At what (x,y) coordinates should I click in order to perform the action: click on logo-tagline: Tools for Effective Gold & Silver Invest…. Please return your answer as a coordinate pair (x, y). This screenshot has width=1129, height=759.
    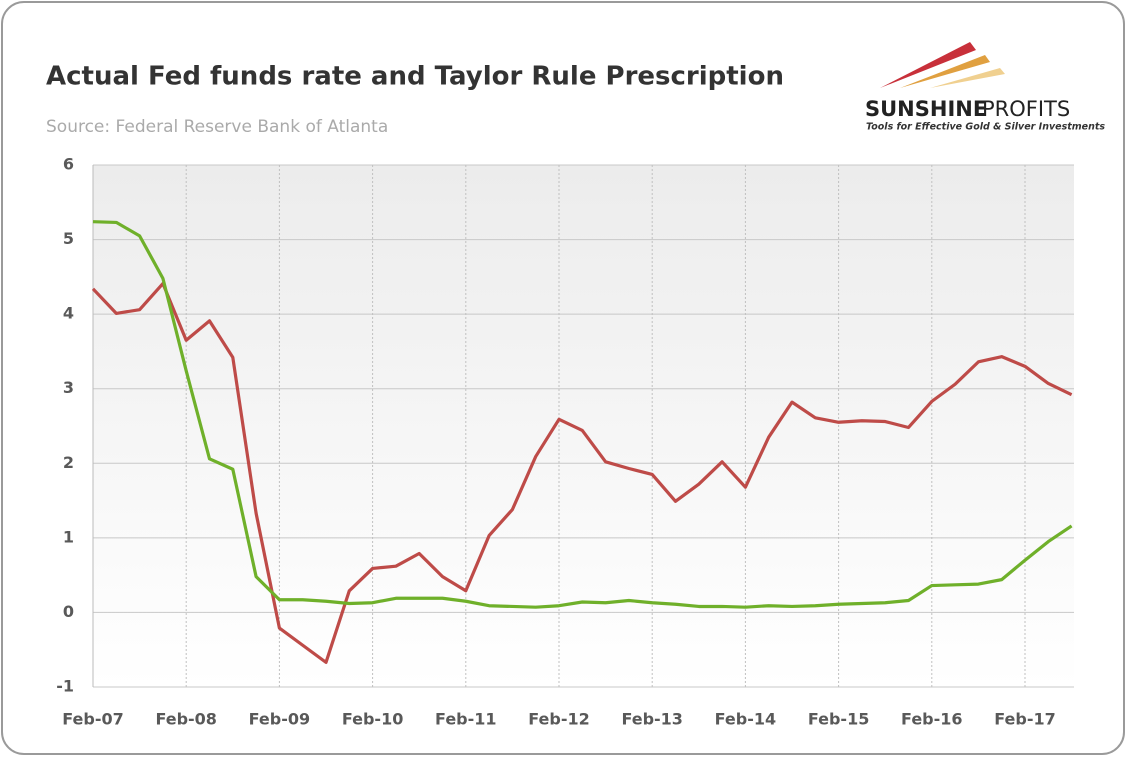
    Looking at the image, I should click on (985, 127).